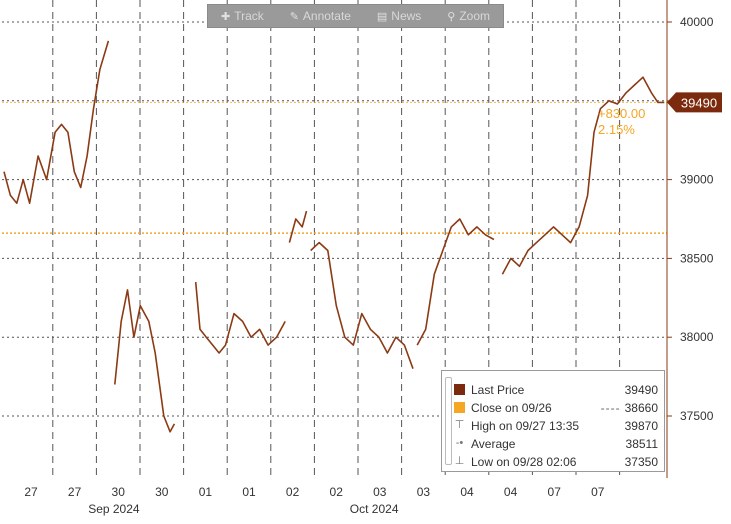  I want to click on legend-low: ⊥ Low on 09/28 02:06 37350, so click(556, 461).